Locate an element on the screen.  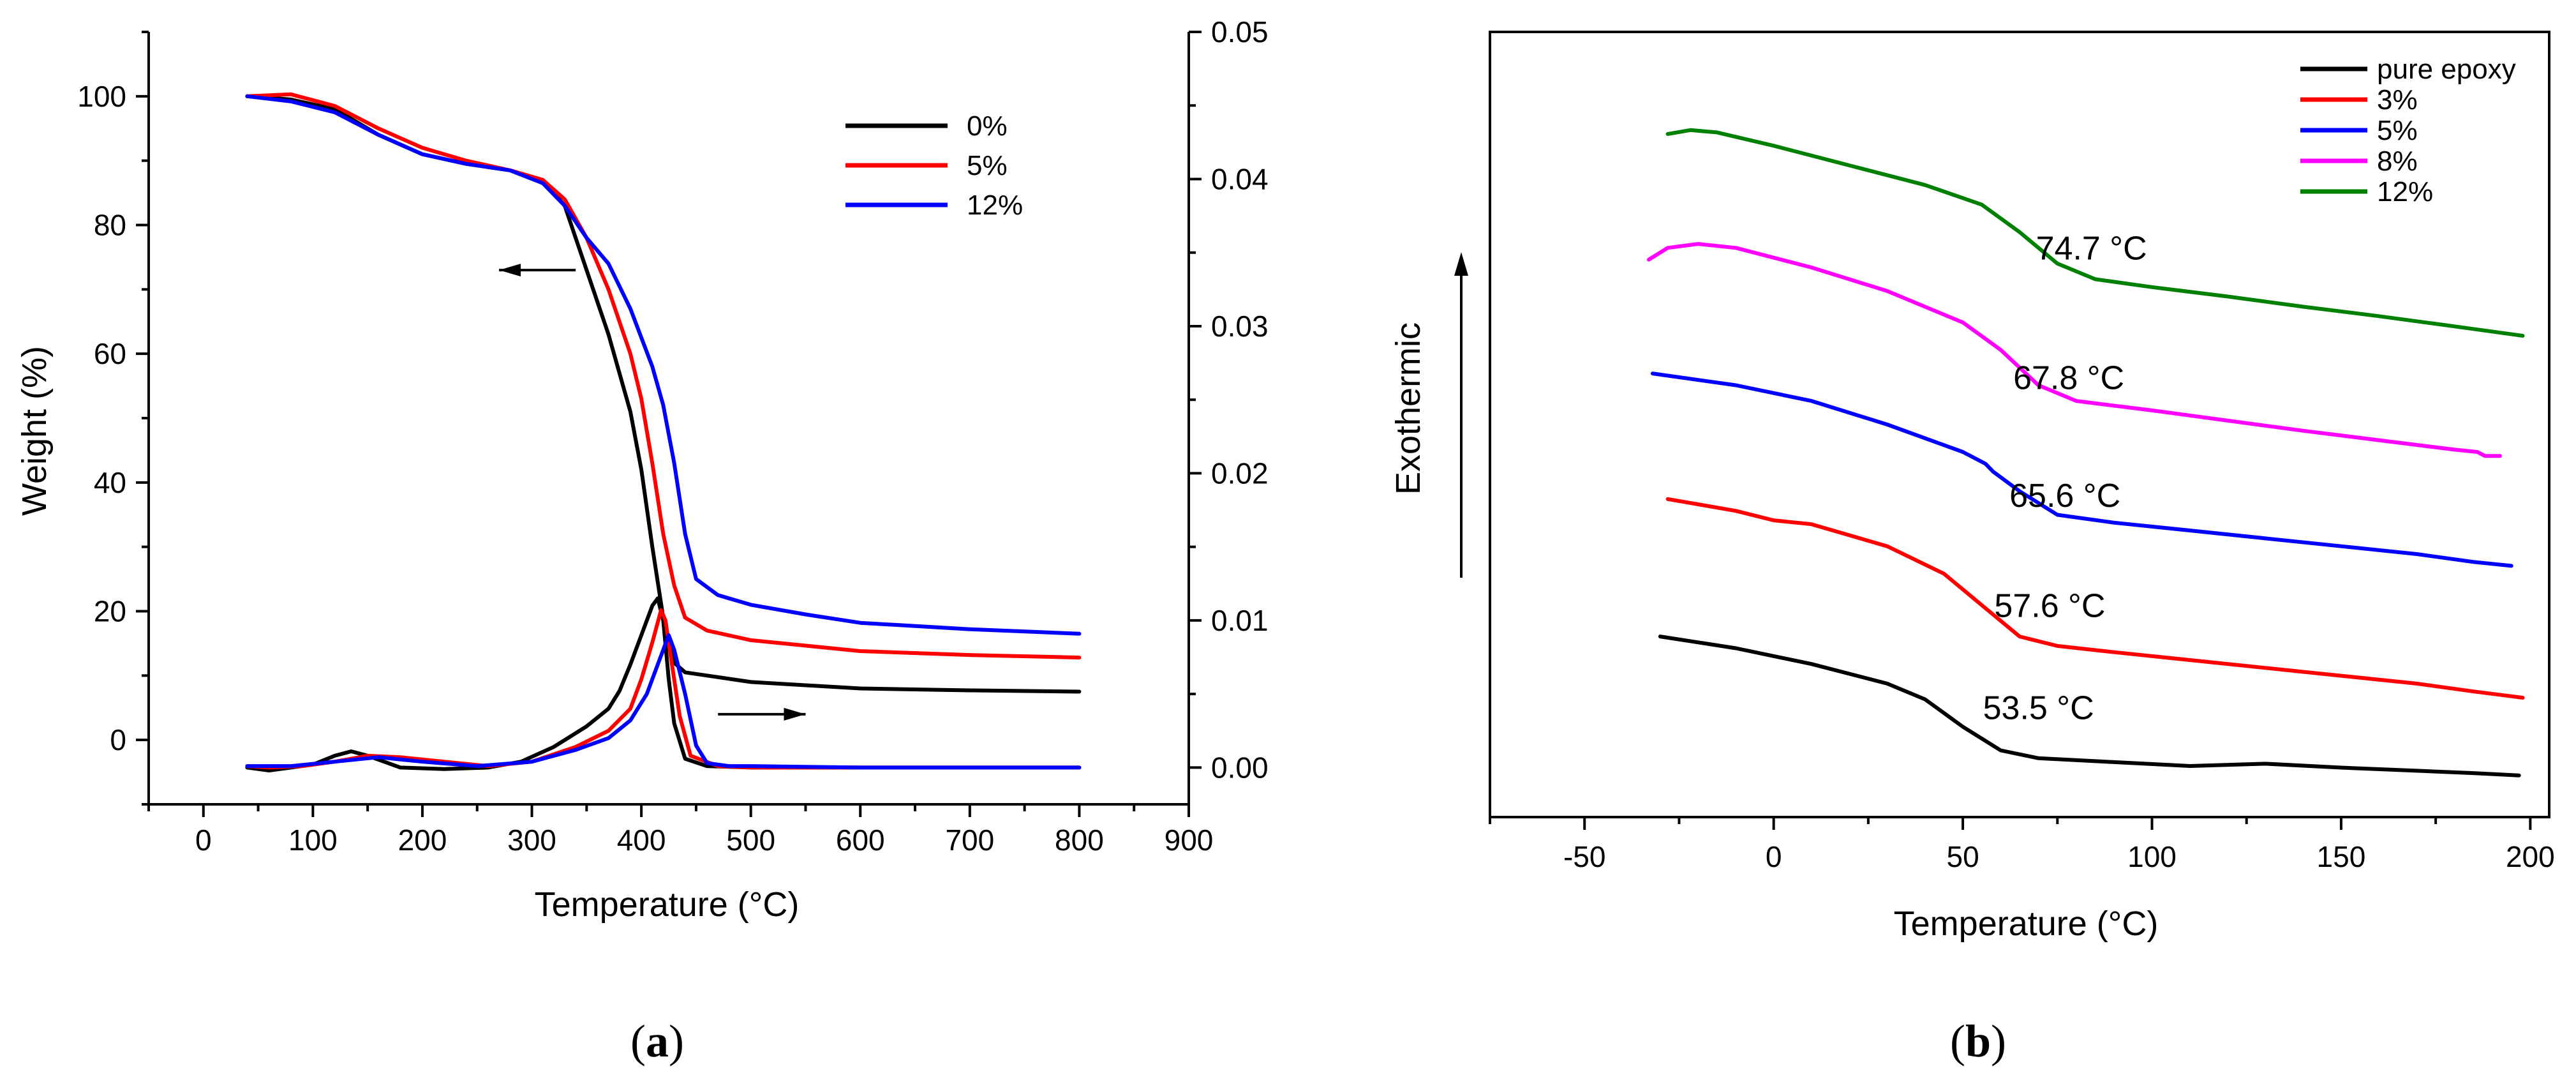
a-y-tick-label: 40 is located at coordinates (110, 482).